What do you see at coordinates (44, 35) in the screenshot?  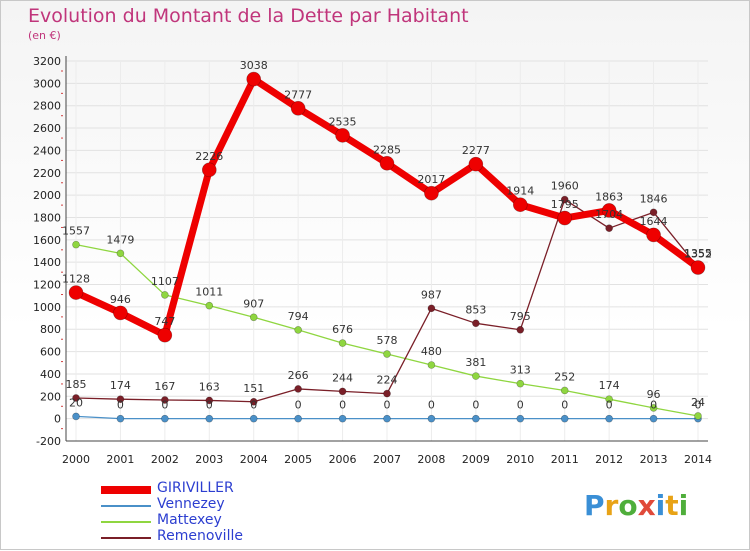 I see `chart-subtitle: (en €)` at bounding box center [44, 35].